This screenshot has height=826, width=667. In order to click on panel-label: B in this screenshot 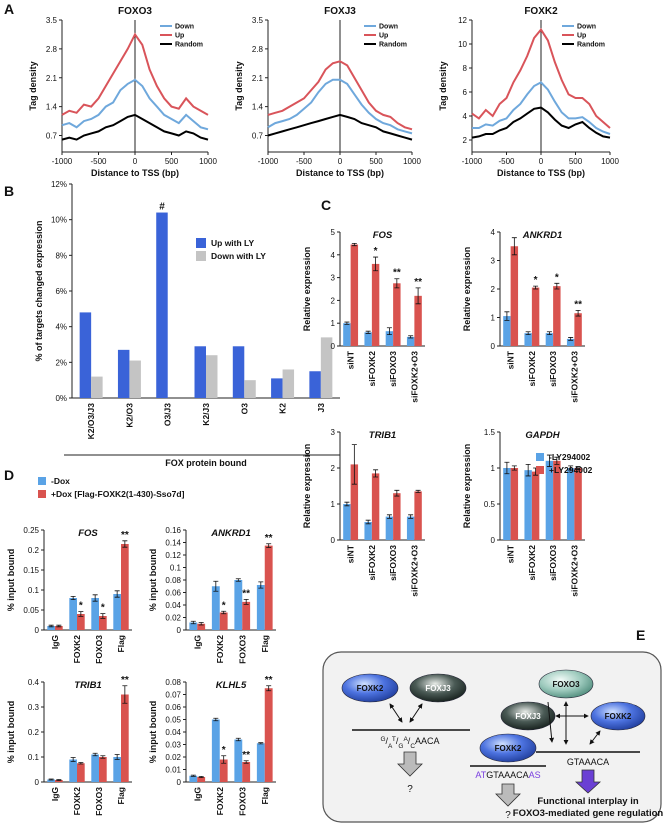, I will do `click(9, 191)`.